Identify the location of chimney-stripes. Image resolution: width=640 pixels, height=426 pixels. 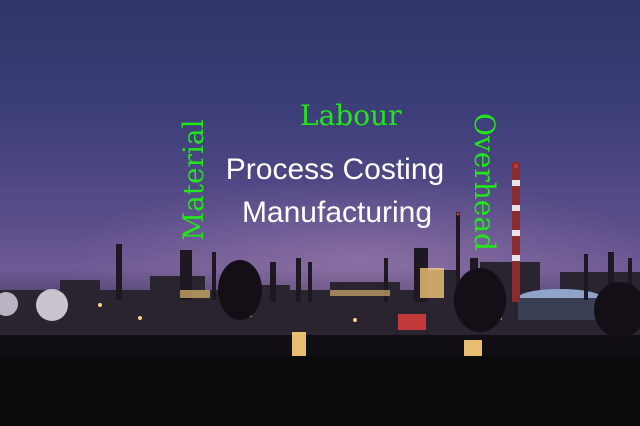
(516, 220).